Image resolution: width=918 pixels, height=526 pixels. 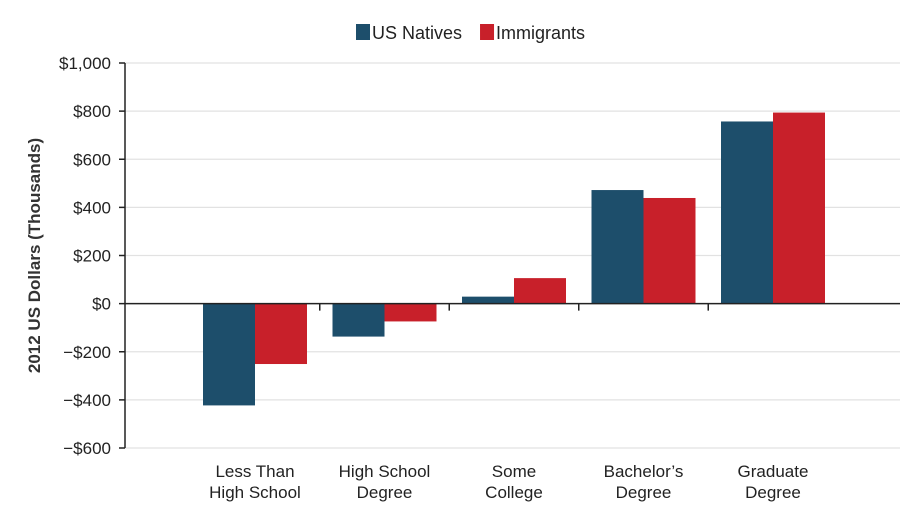 What do you see at coordinates (92, 207) in the screenshot?
I see `y-tick-label: $400` at bounding box center [92, 207].